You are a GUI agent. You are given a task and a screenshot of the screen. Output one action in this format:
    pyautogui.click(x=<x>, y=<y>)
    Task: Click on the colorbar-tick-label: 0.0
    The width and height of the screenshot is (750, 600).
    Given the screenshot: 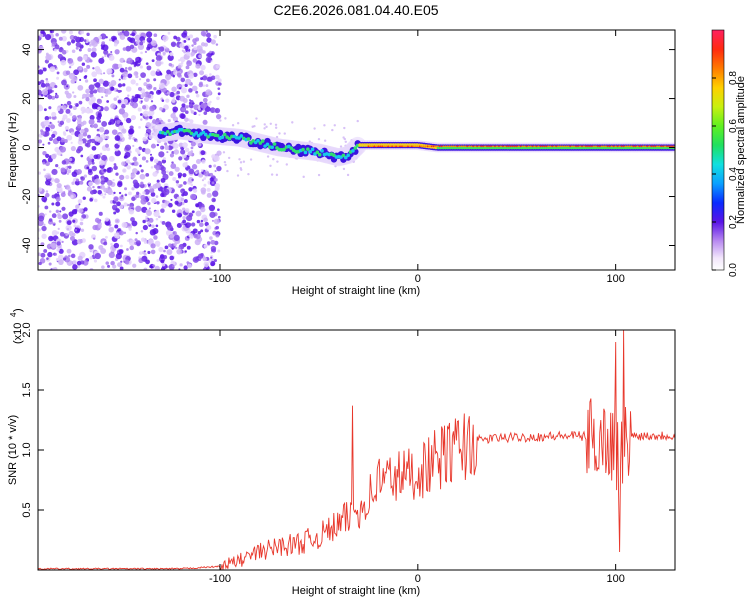 What is the action you would take?
    pyautogui.click(x=733, y=270)
    